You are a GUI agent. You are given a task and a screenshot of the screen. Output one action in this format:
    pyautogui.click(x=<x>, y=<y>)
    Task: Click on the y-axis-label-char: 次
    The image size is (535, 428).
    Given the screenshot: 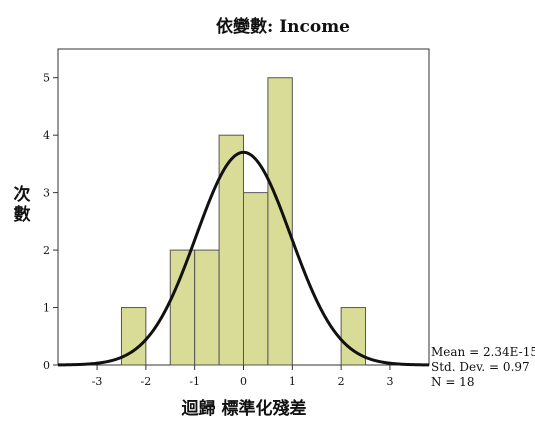 What is the action you would take?
    pyautogui.click(x=22, y=194)
    